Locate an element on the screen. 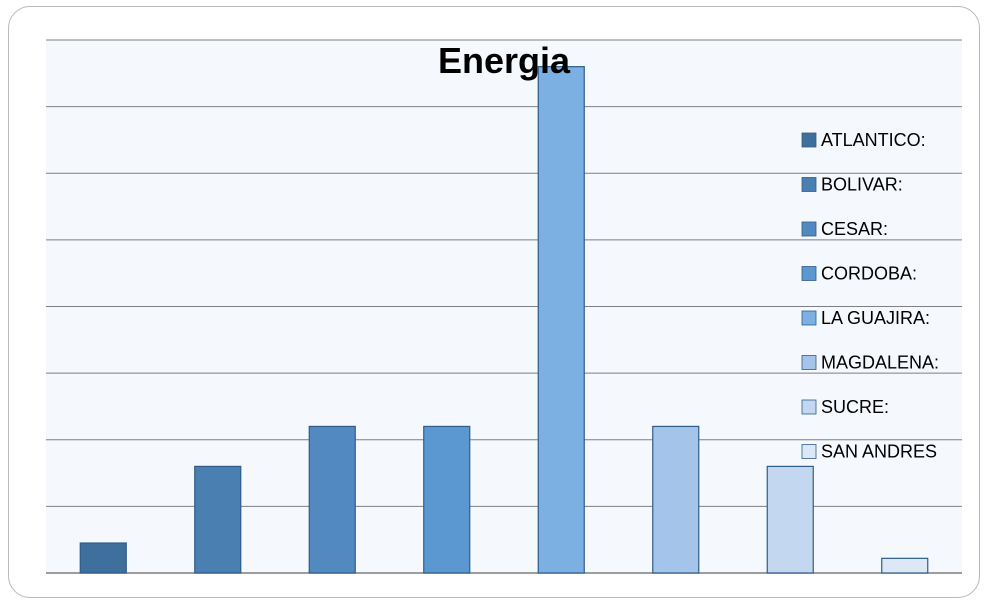 This screenshot has height=605, width=989. legend-label: SAN ANDRES is located at coordinates (879, 452).